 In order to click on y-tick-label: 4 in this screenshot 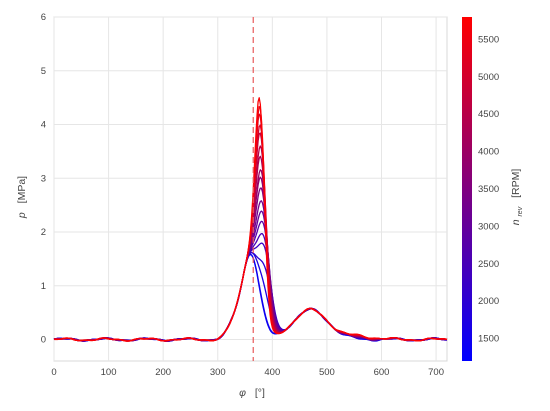, I will do `click(43, 125)`.